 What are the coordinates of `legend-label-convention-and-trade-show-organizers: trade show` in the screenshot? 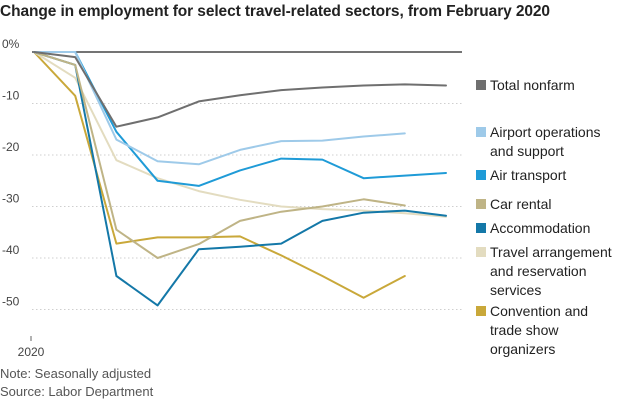 It's located at (524, 330).